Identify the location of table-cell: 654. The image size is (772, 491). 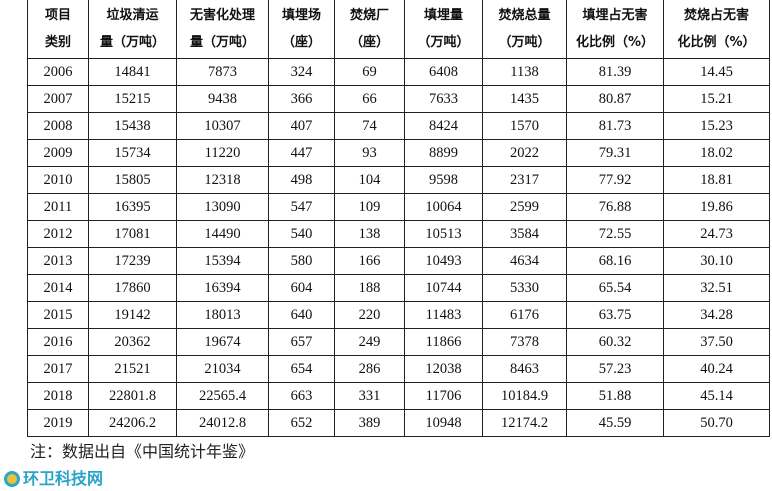
(301, 369).